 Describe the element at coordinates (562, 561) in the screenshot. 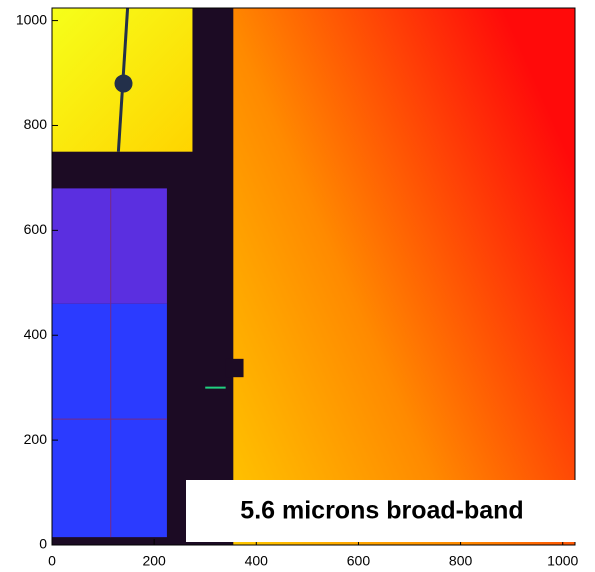

I see `x-tick-label: 1000` at that location.